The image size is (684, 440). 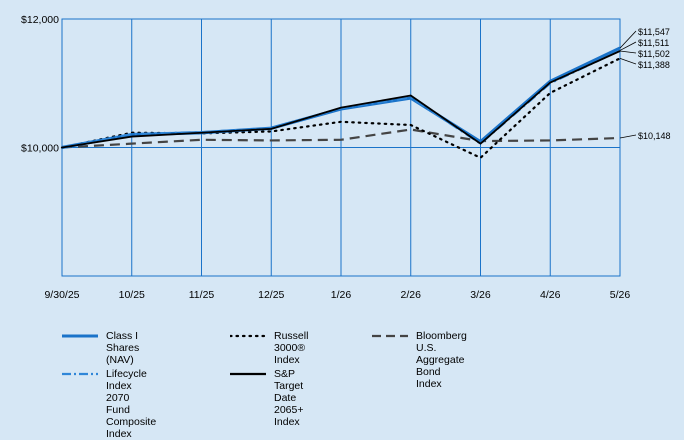 I want to click on y-tick-label: $10,000, so click(x=40, y=149).